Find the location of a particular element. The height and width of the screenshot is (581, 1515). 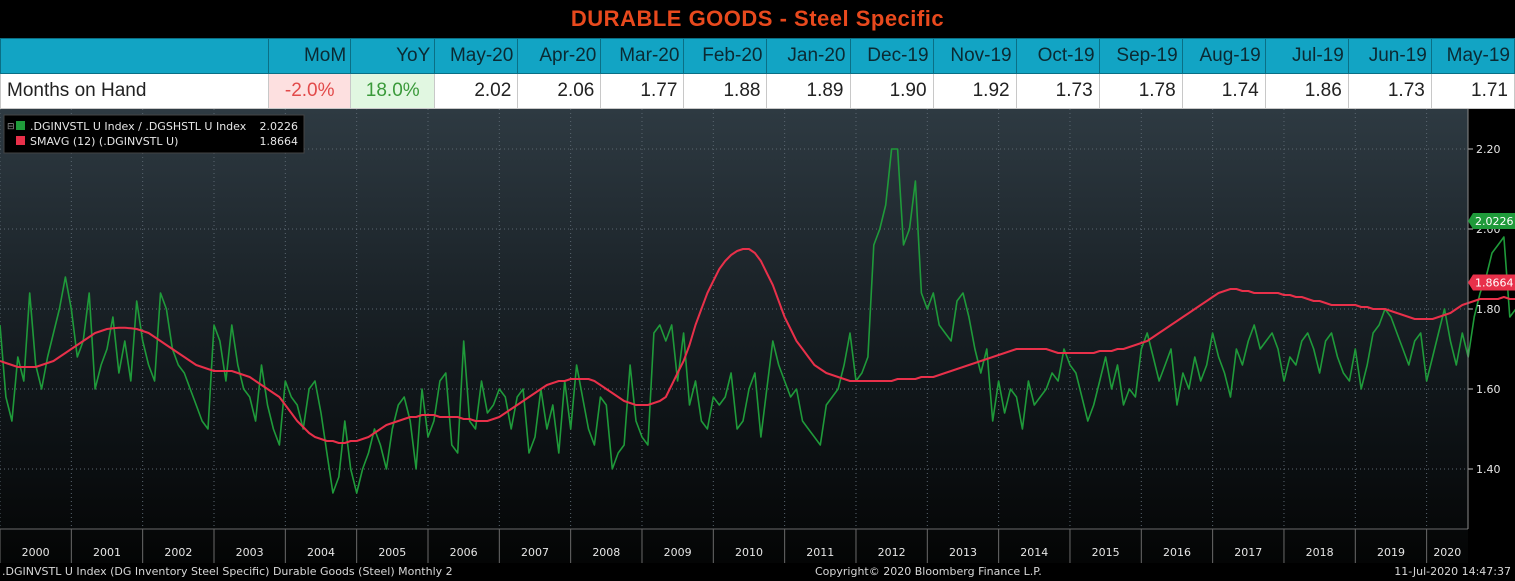

x-tick-label: 2008 is located at coordinates (606, 552).